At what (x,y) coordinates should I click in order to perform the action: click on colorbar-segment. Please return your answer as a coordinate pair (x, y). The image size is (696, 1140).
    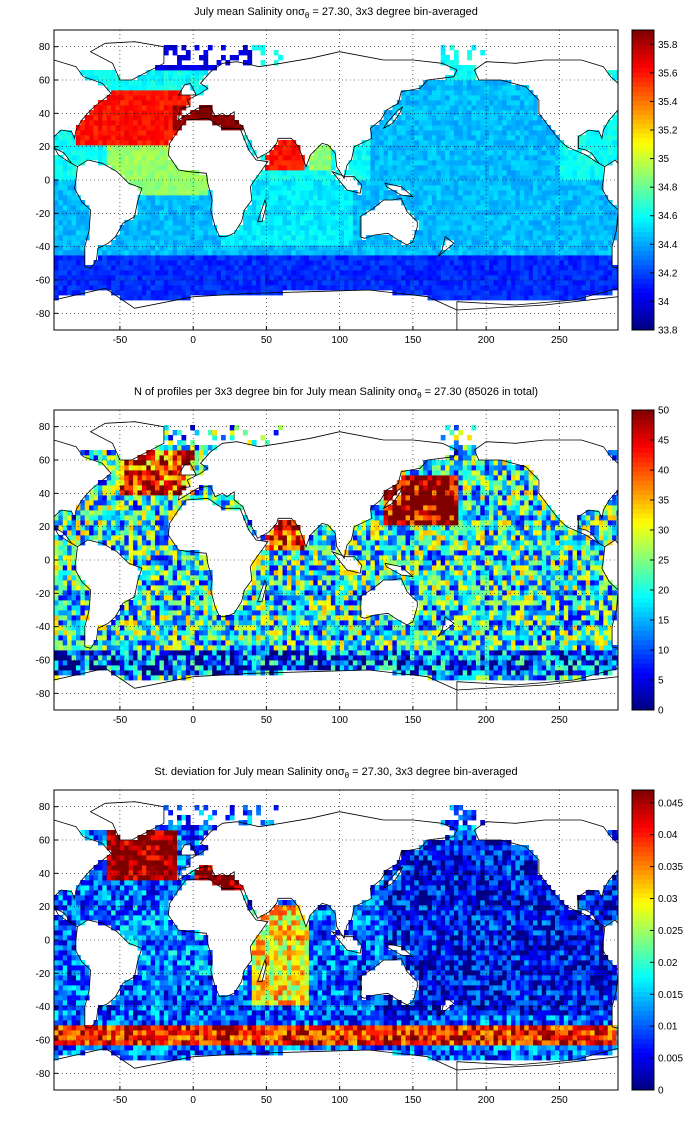
    Looking at the image, I should click on (643, 220).